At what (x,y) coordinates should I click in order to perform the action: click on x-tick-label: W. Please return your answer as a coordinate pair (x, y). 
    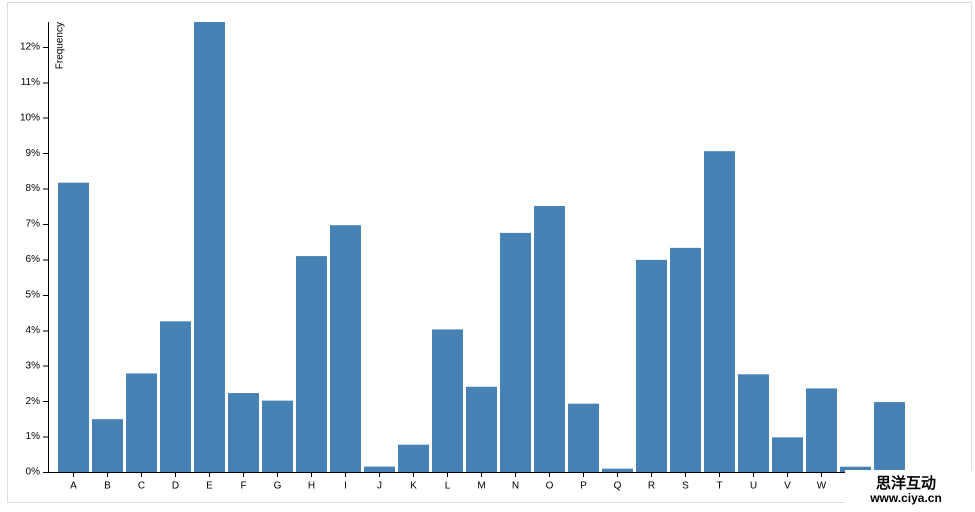
    Looking at the image, I should click on (822, 486).